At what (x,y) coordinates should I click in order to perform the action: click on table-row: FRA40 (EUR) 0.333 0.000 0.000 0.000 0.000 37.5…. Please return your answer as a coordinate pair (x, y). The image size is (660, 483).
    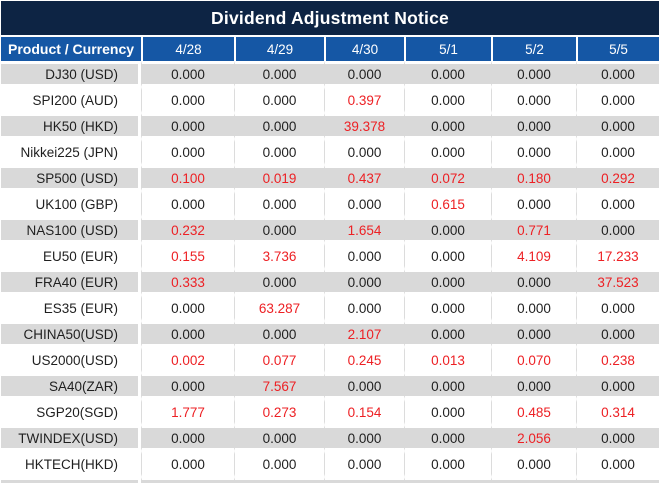
    Looking at the image, I should click on (330, 282).